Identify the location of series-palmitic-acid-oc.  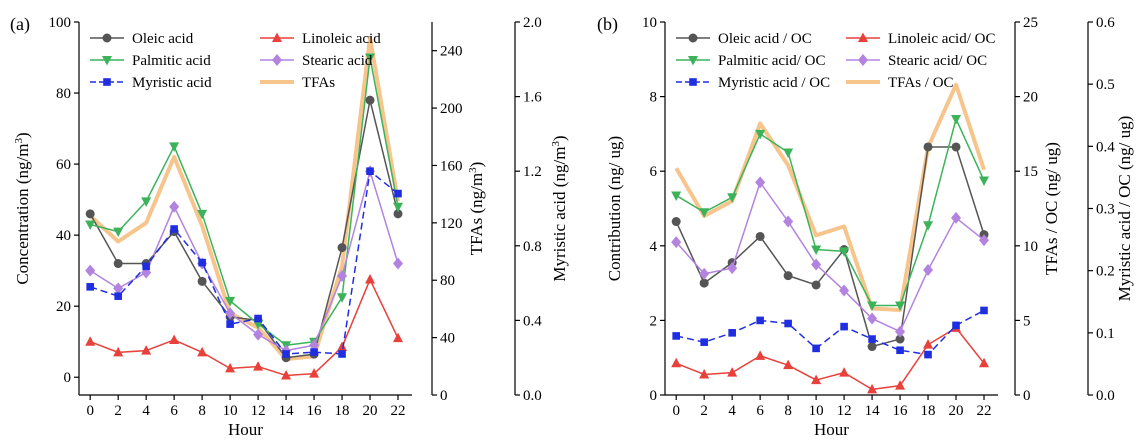
(830, 212).